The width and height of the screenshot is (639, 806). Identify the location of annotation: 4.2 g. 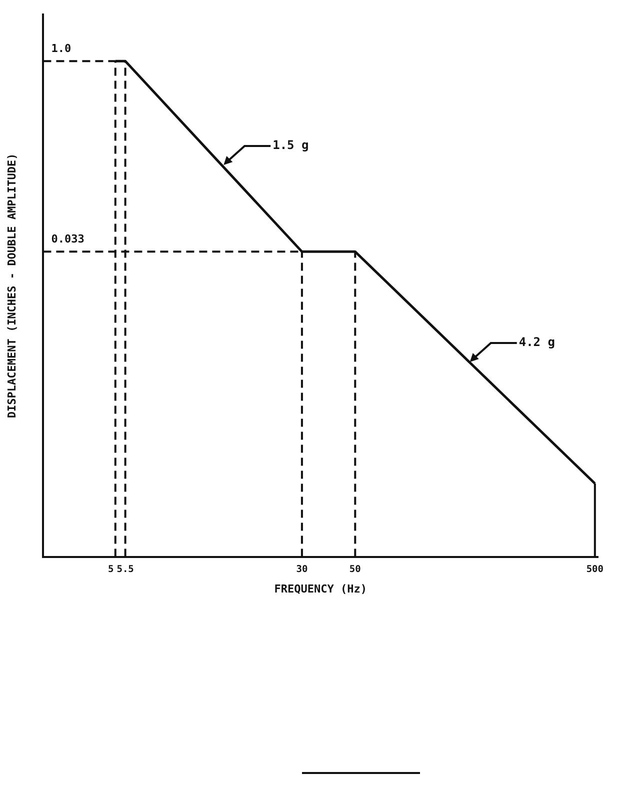
(536, 342).